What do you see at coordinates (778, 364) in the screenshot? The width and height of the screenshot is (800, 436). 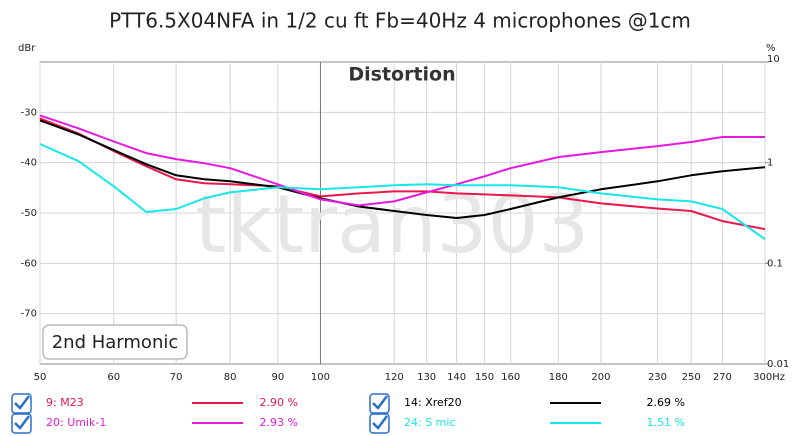 I see `y2-tick-label: 0.01` at bounding box center [778, 364].